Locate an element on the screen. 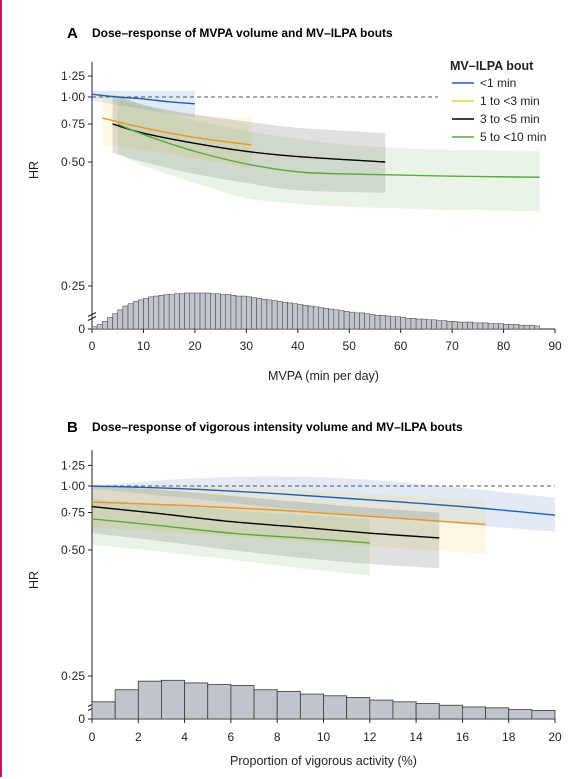  pb-x-tick-label: 18 is located at coordinates (509, 737).